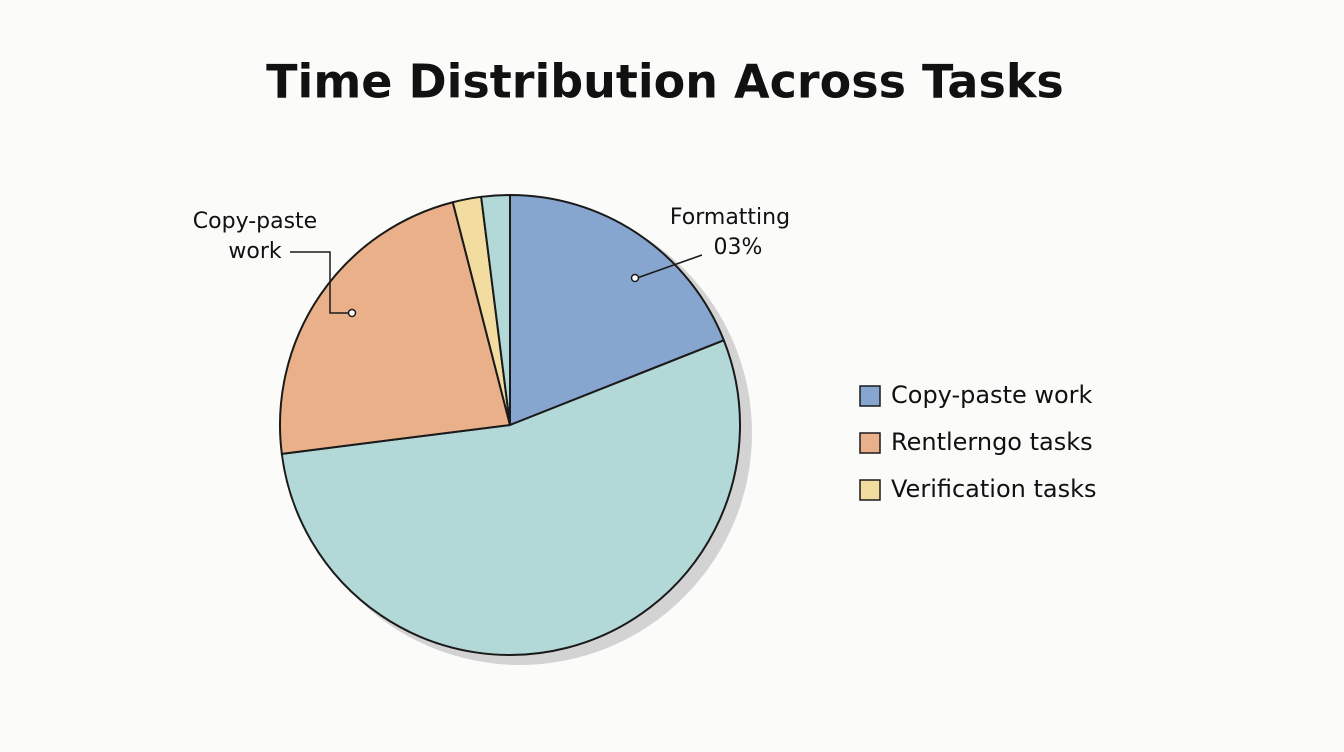  What do you see at coordinates (992, 395) in the screenshot?
I see `legend-label: Copy-paste work` at bounding box center [992, 395].